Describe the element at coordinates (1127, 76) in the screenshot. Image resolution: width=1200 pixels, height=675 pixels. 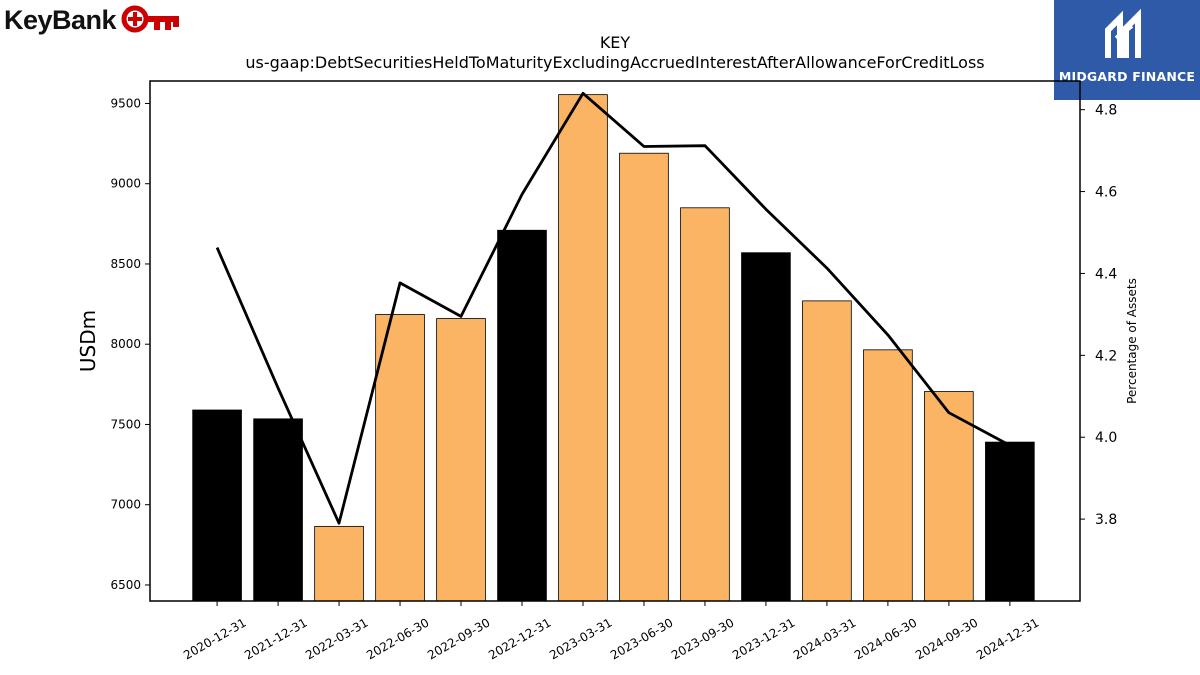
I see `midgard-brand-text: MIDGARD FINANCE` at that location.